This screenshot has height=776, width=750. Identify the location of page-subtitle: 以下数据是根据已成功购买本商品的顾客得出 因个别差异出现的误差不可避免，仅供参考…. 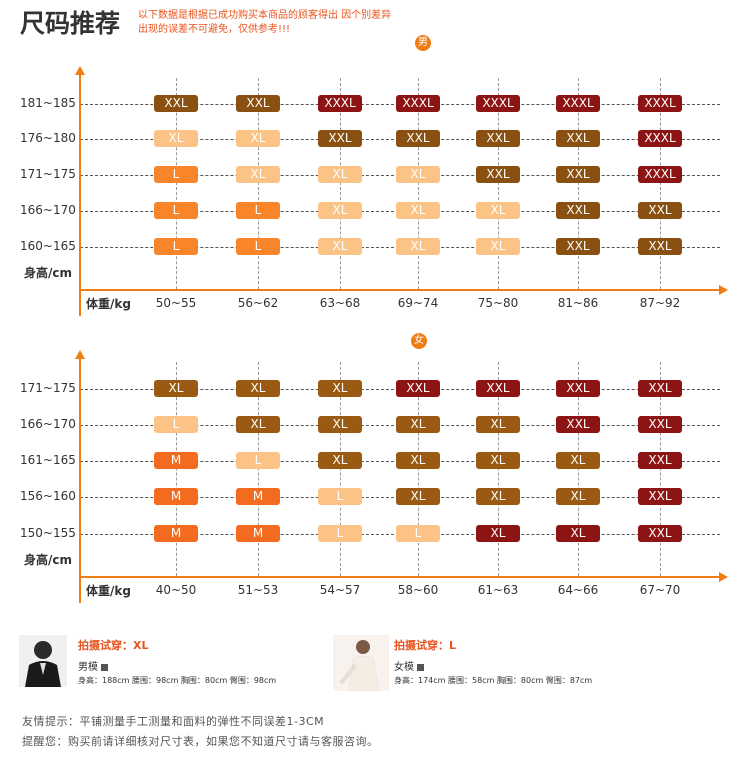
(265, 22).